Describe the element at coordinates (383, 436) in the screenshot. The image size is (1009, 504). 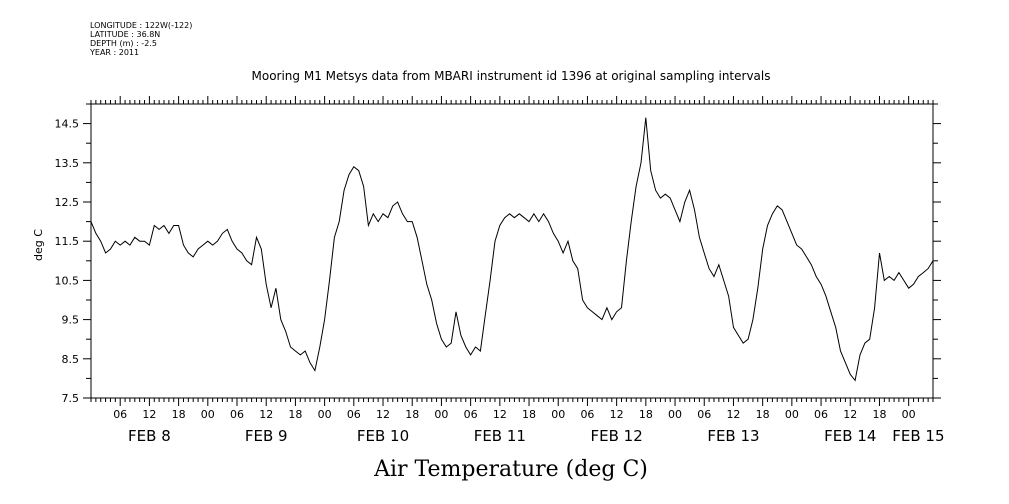
I see `x-date-label: FEB 10` at that location.